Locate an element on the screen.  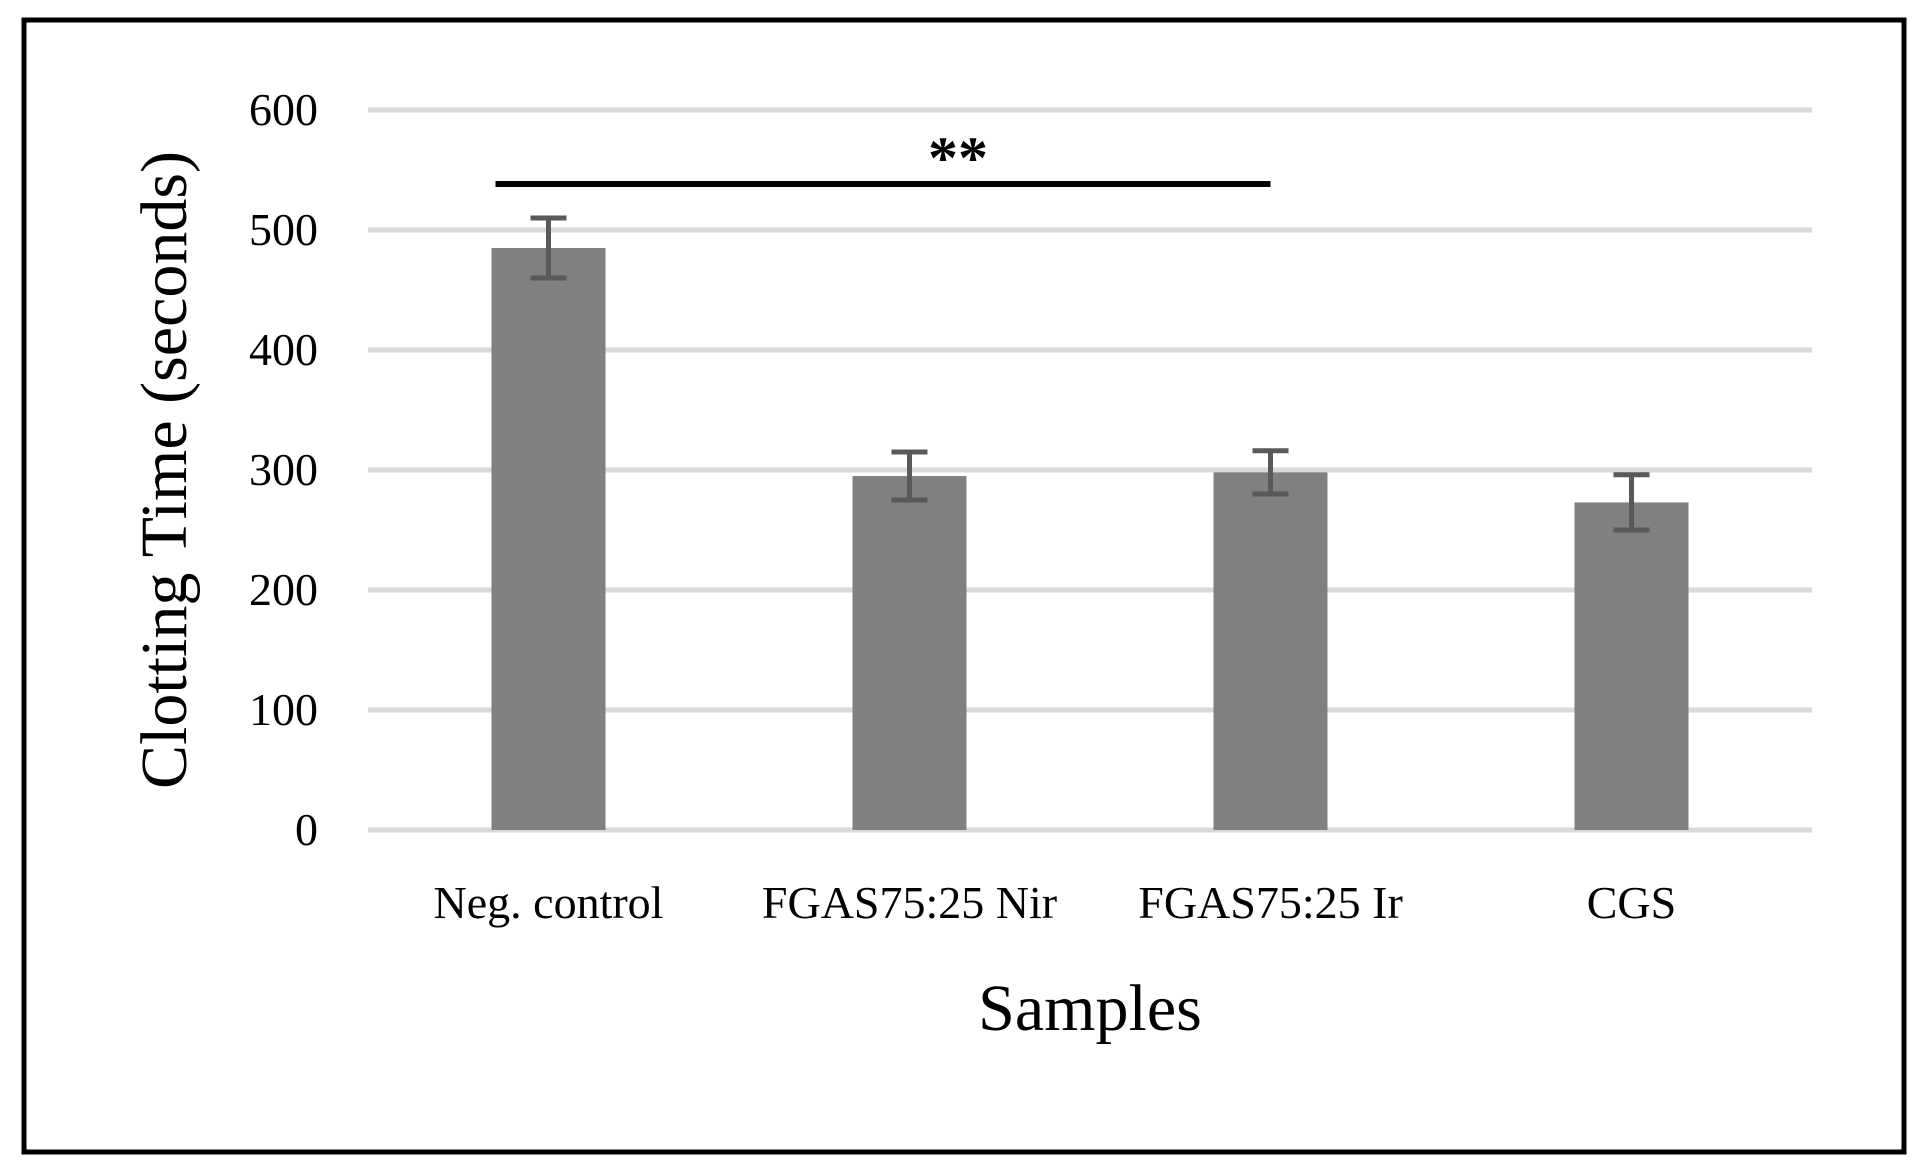
x-category-label: FGAS75:25 Nir is located at coordinates (909, 902).